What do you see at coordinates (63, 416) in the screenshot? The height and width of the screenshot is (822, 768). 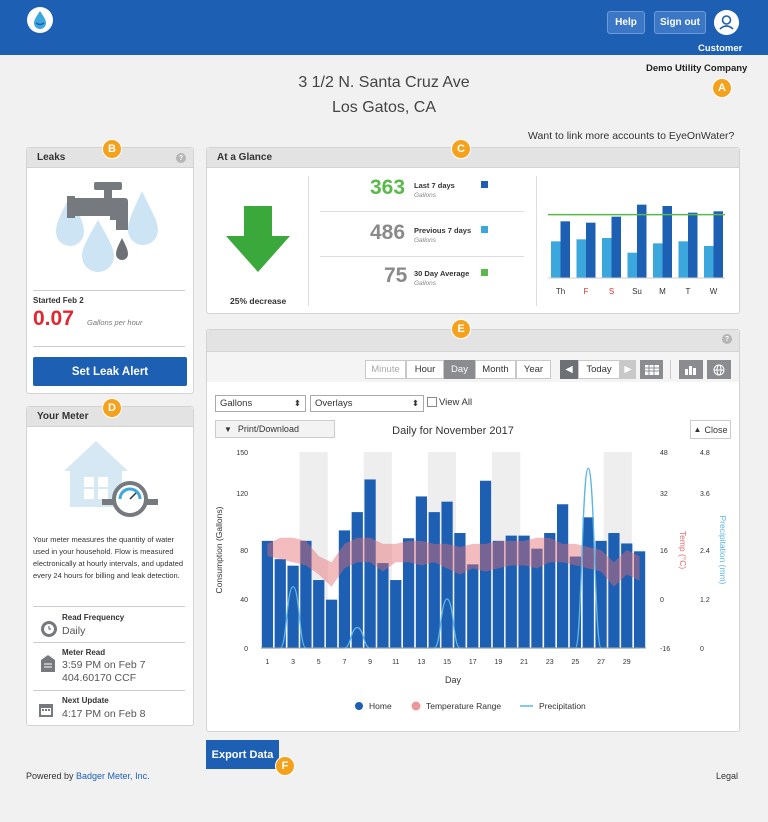 I see `meter-title: Your Meter` at bounding box center [63, 416].